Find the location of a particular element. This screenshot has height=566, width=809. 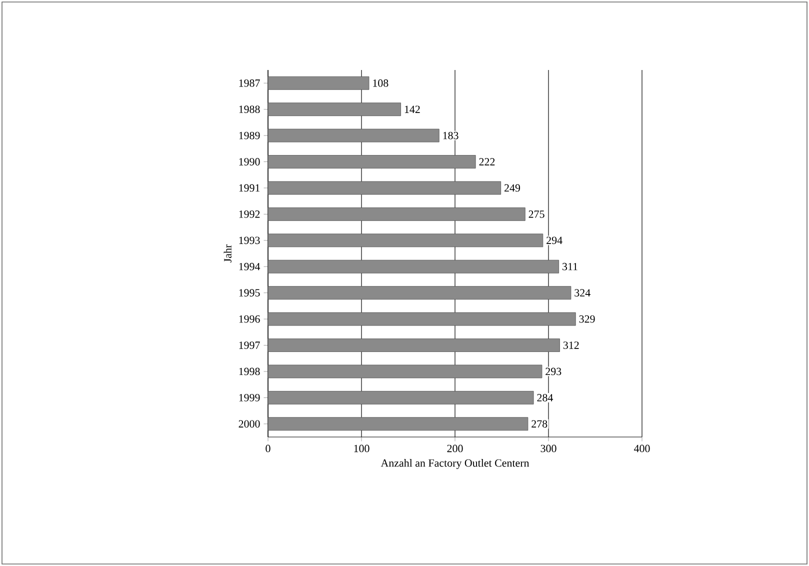

y-tick-label: 1999 is located at coordinates (249, 398).